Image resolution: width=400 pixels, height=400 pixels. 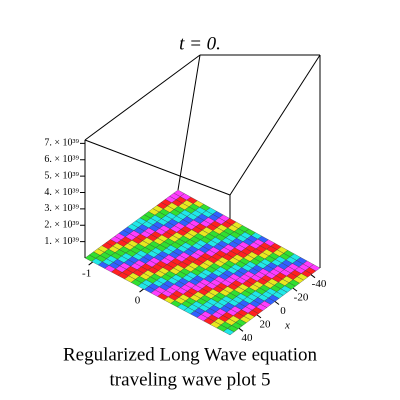 I want to click on z-tick-label: 7. × 10³⁹, so click(x=61, y=143).